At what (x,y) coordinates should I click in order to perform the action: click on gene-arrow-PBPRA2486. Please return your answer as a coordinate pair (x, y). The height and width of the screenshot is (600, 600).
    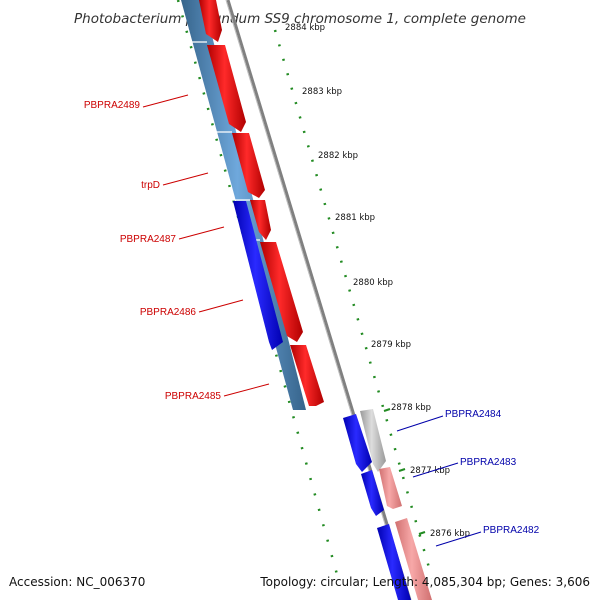
    Looking at the image, I should click on (260, 220).